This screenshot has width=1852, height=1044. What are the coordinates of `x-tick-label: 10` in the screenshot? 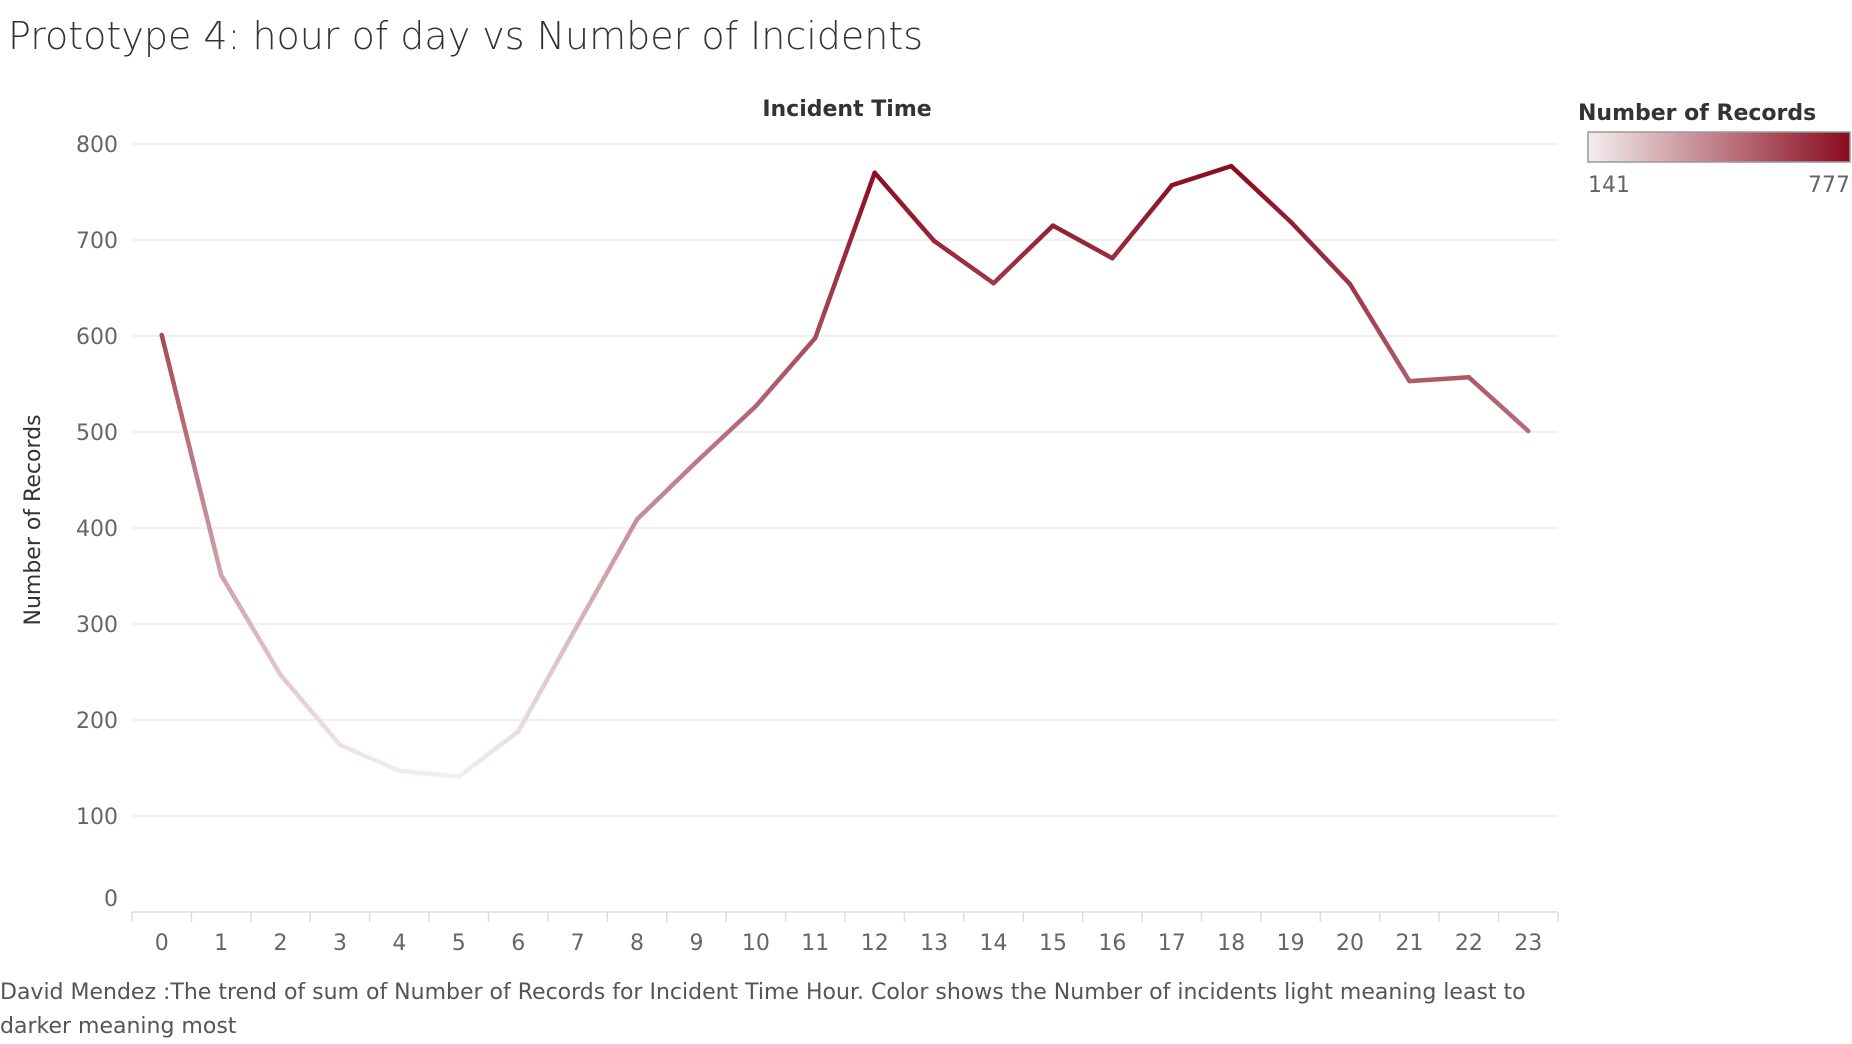 It's located at (756, 943).